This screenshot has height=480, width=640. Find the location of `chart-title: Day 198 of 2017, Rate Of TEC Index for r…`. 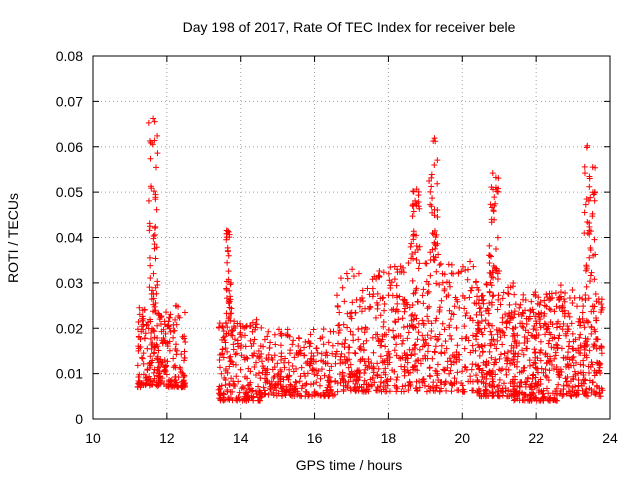

chart-title: Day 198 of 2017, Rate Of TEC Index for r… is located at coordinates (349, 27).